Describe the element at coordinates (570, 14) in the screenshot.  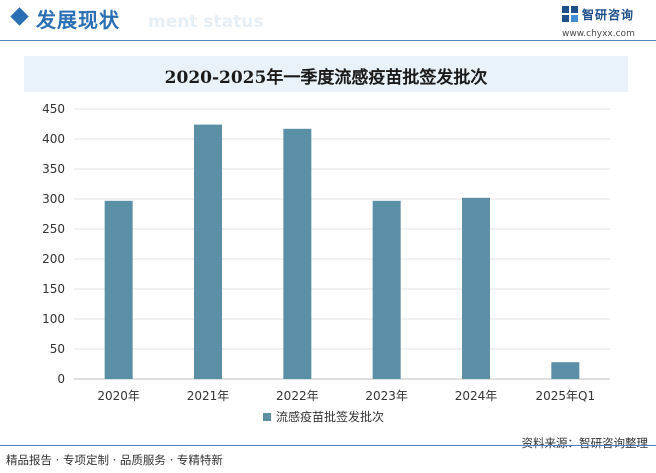
I see `logo-icon` at that location.